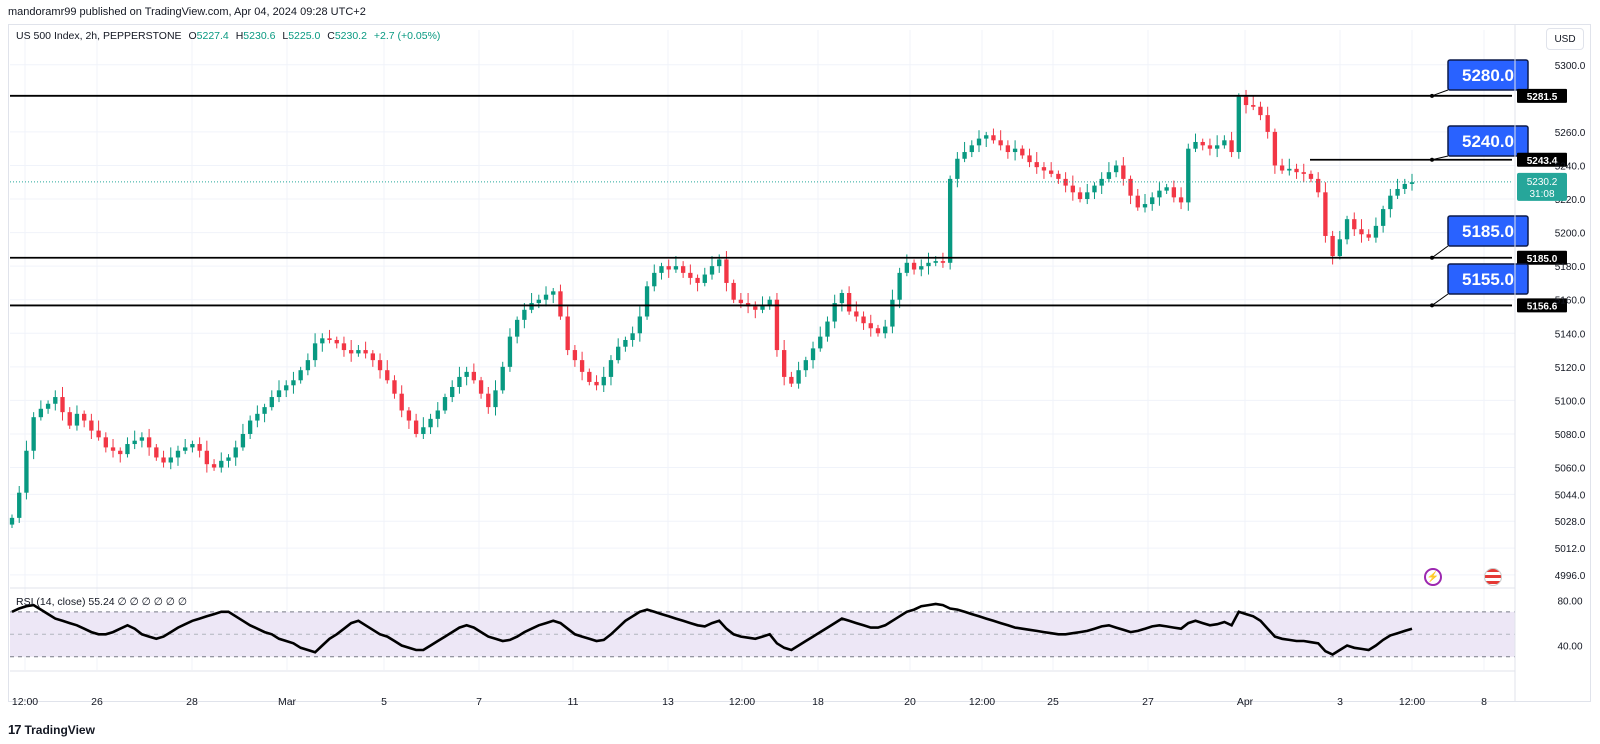 The image size is (1600, 744). I want to click on tv-logo-mark: 17, so click(15, 729).